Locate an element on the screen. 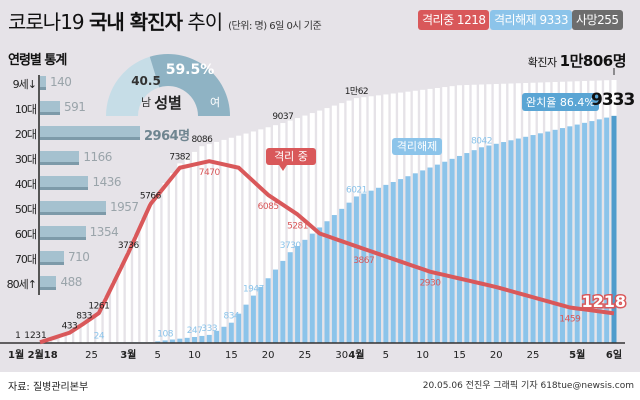 The width and height of the screenshot is (640, 400). data-label: 1만62 is located at coordinates (356, 91).